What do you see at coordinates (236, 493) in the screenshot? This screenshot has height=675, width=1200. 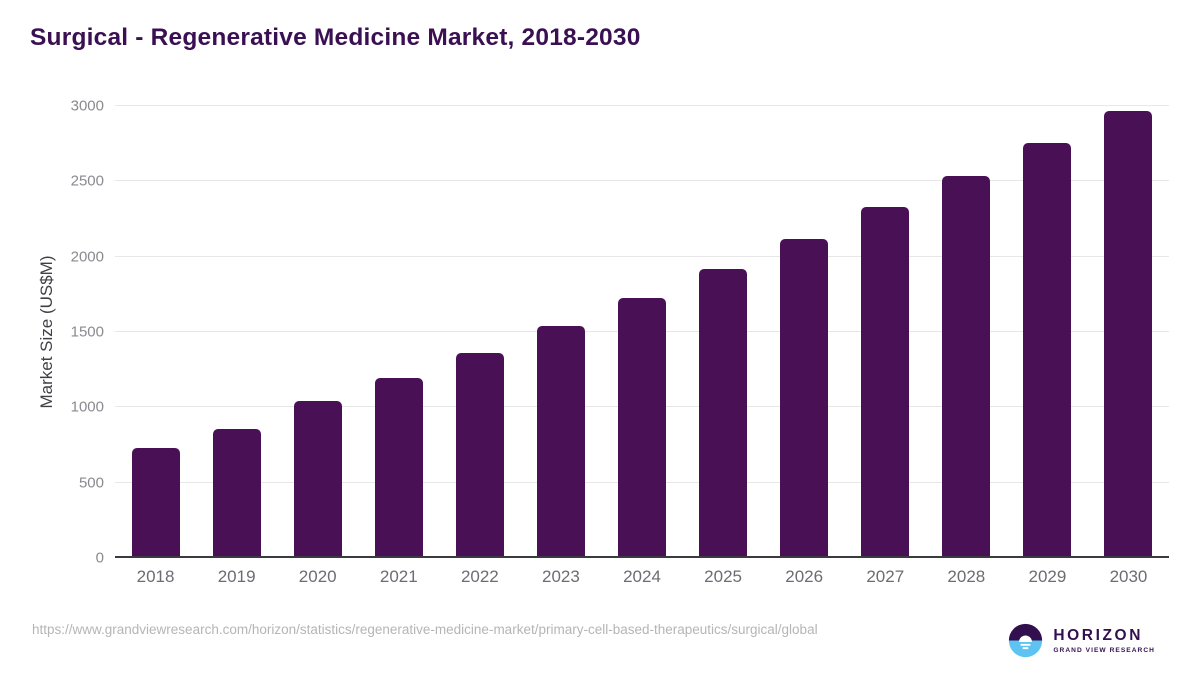 I see `bar-2019` at bounding box center [236, 493].